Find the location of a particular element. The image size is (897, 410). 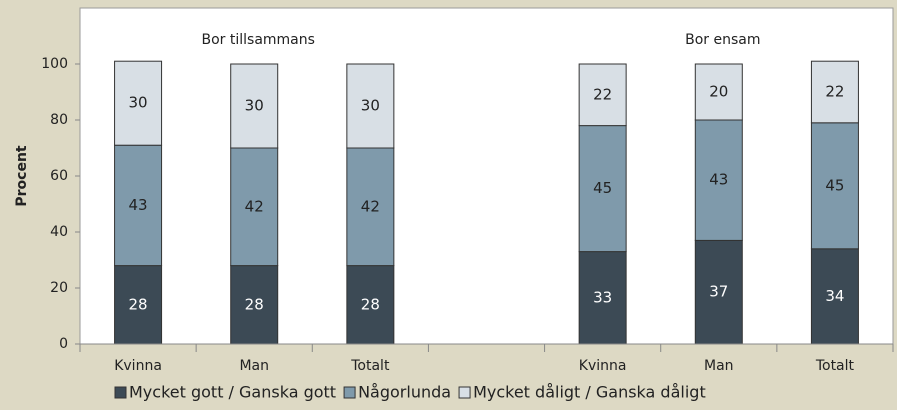

legend-label: Mycket dåligt / Ganska dåligt is located at coordinates (589, 392).